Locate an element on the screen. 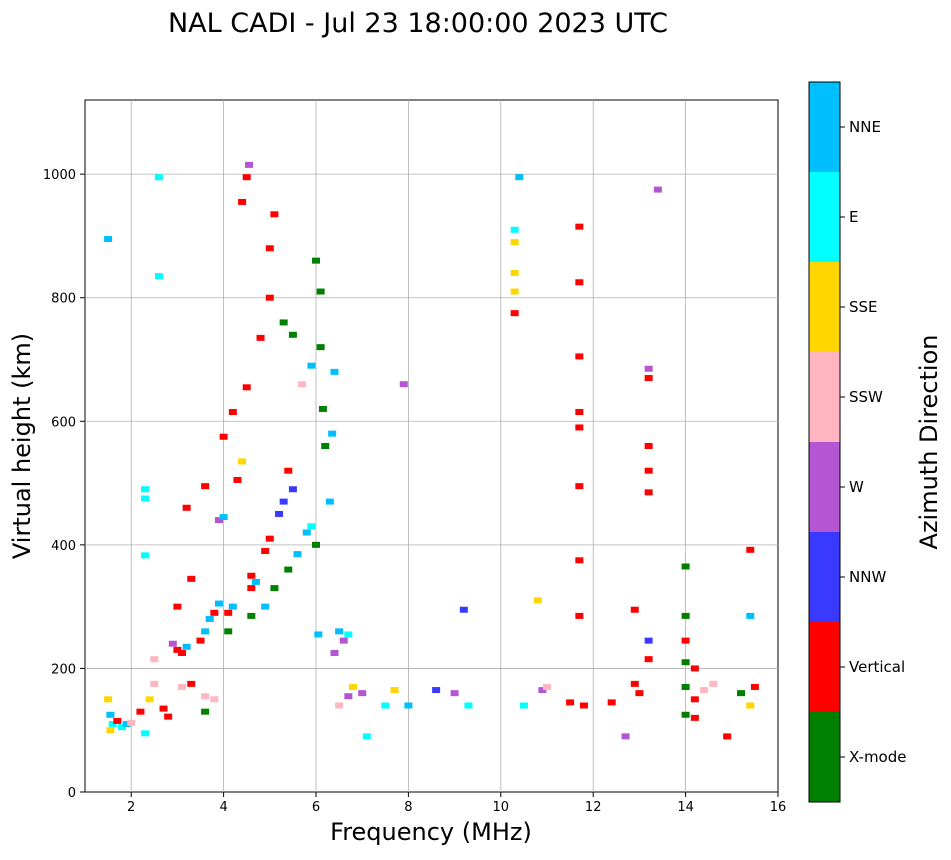 The width and height of the screenshot is (951, 860). y-tick-label: 800 is located at coordinates (63, 299).